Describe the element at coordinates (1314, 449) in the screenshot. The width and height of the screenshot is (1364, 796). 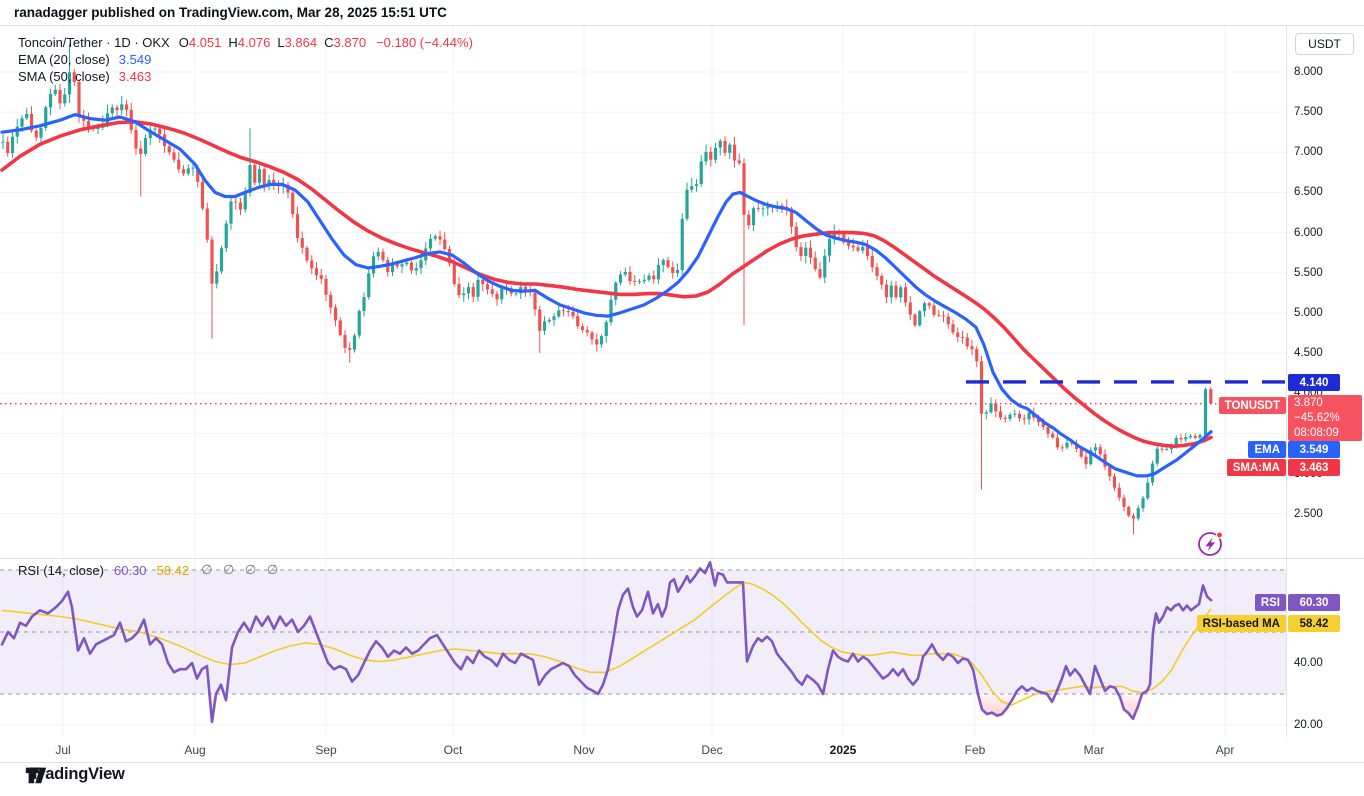
I see `ema-price-label: 3.549` at that location.